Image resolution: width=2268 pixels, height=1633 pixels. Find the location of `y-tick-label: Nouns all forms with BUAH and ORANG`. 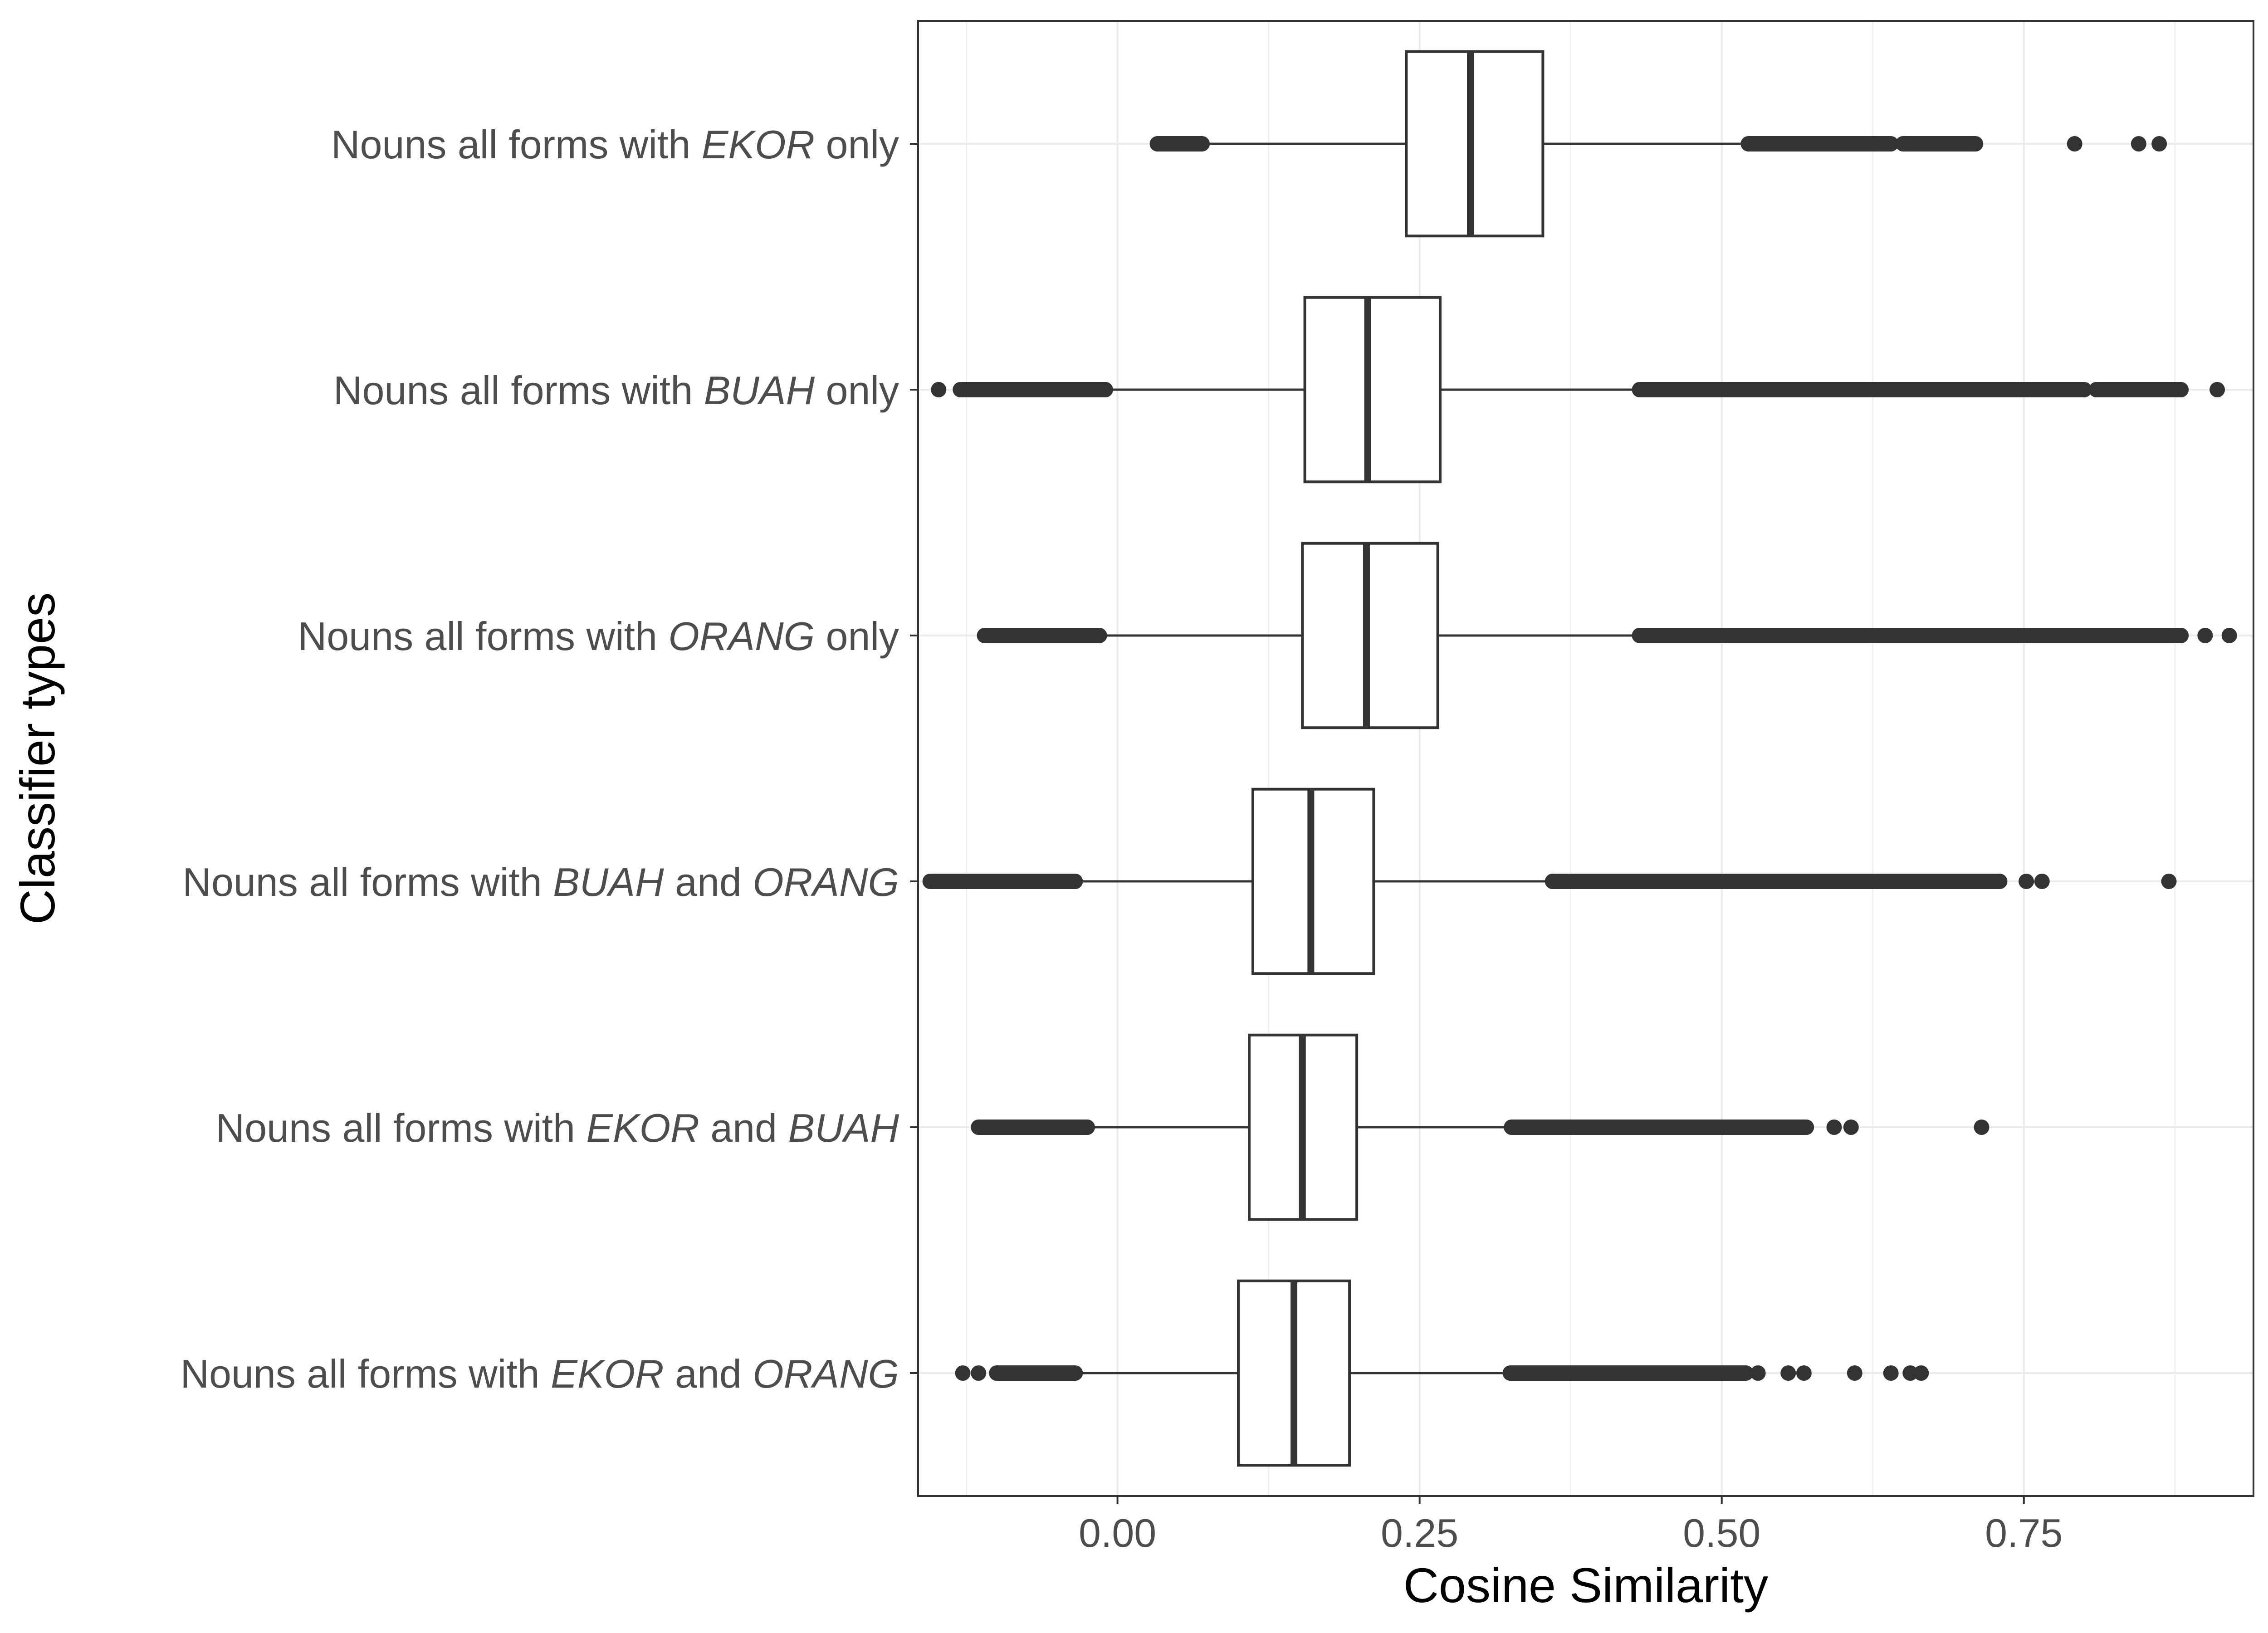

y-tick-label: Nouns all forms with BUAH and ORANG is located at coordinates (540, 882).